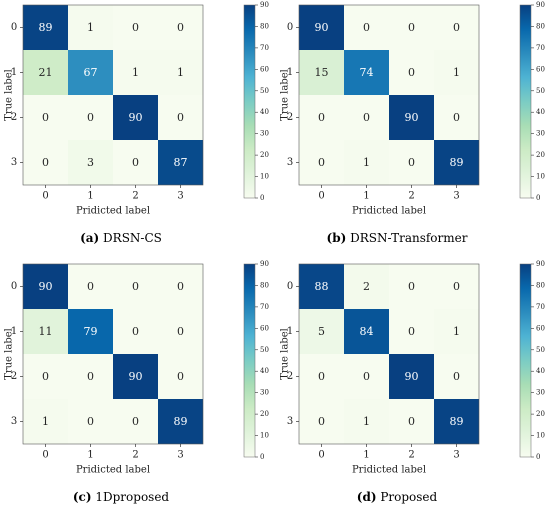 The height and width of the screenshot is (518, 550). I want to click on panel-caption: (b) DRSN-Transformer, so click(397, 238).